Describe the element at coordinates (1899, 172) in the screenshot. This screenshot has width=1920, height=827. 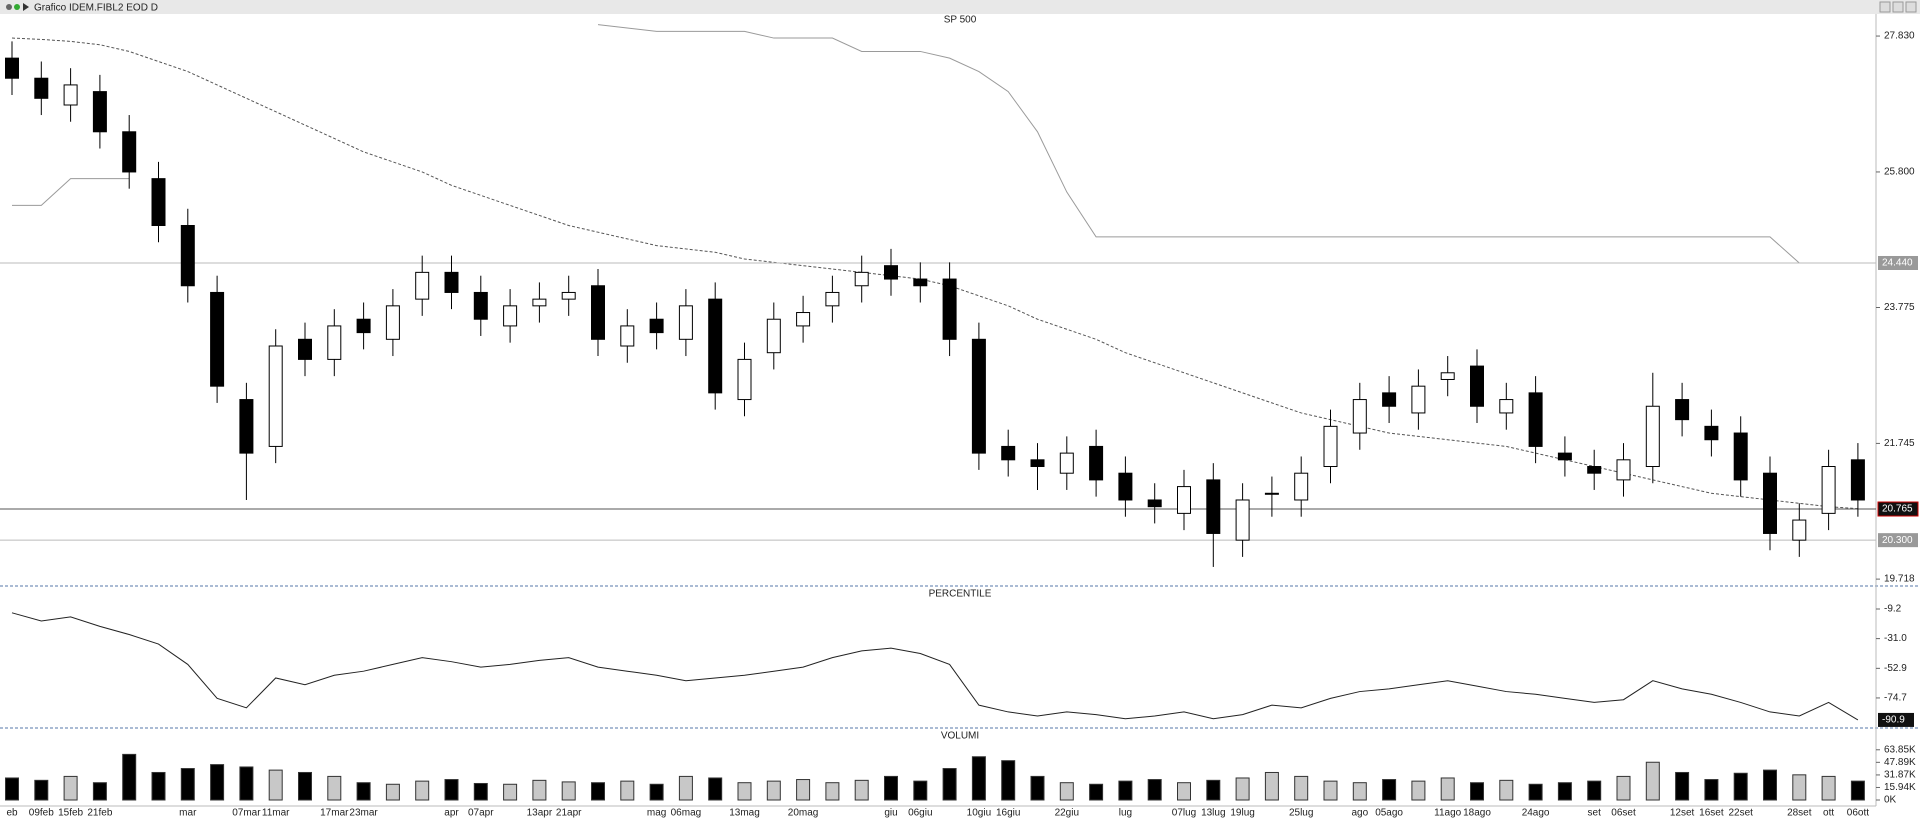
I see `y-tick-label: 25.800` at that location.